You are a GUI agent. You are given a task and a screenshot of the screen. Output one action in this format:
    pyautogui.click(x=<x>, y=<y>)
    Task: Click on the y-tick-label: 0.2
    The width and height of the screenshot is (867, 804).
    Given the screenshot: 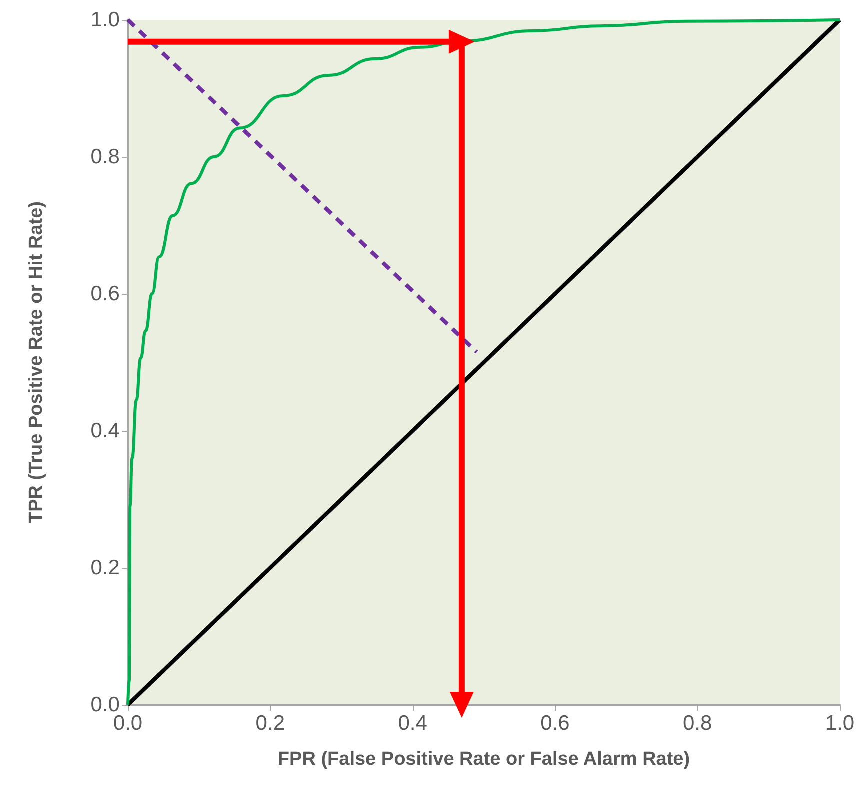 What is the action you would take?
    pyautogui.click(x=105, y=568)
    